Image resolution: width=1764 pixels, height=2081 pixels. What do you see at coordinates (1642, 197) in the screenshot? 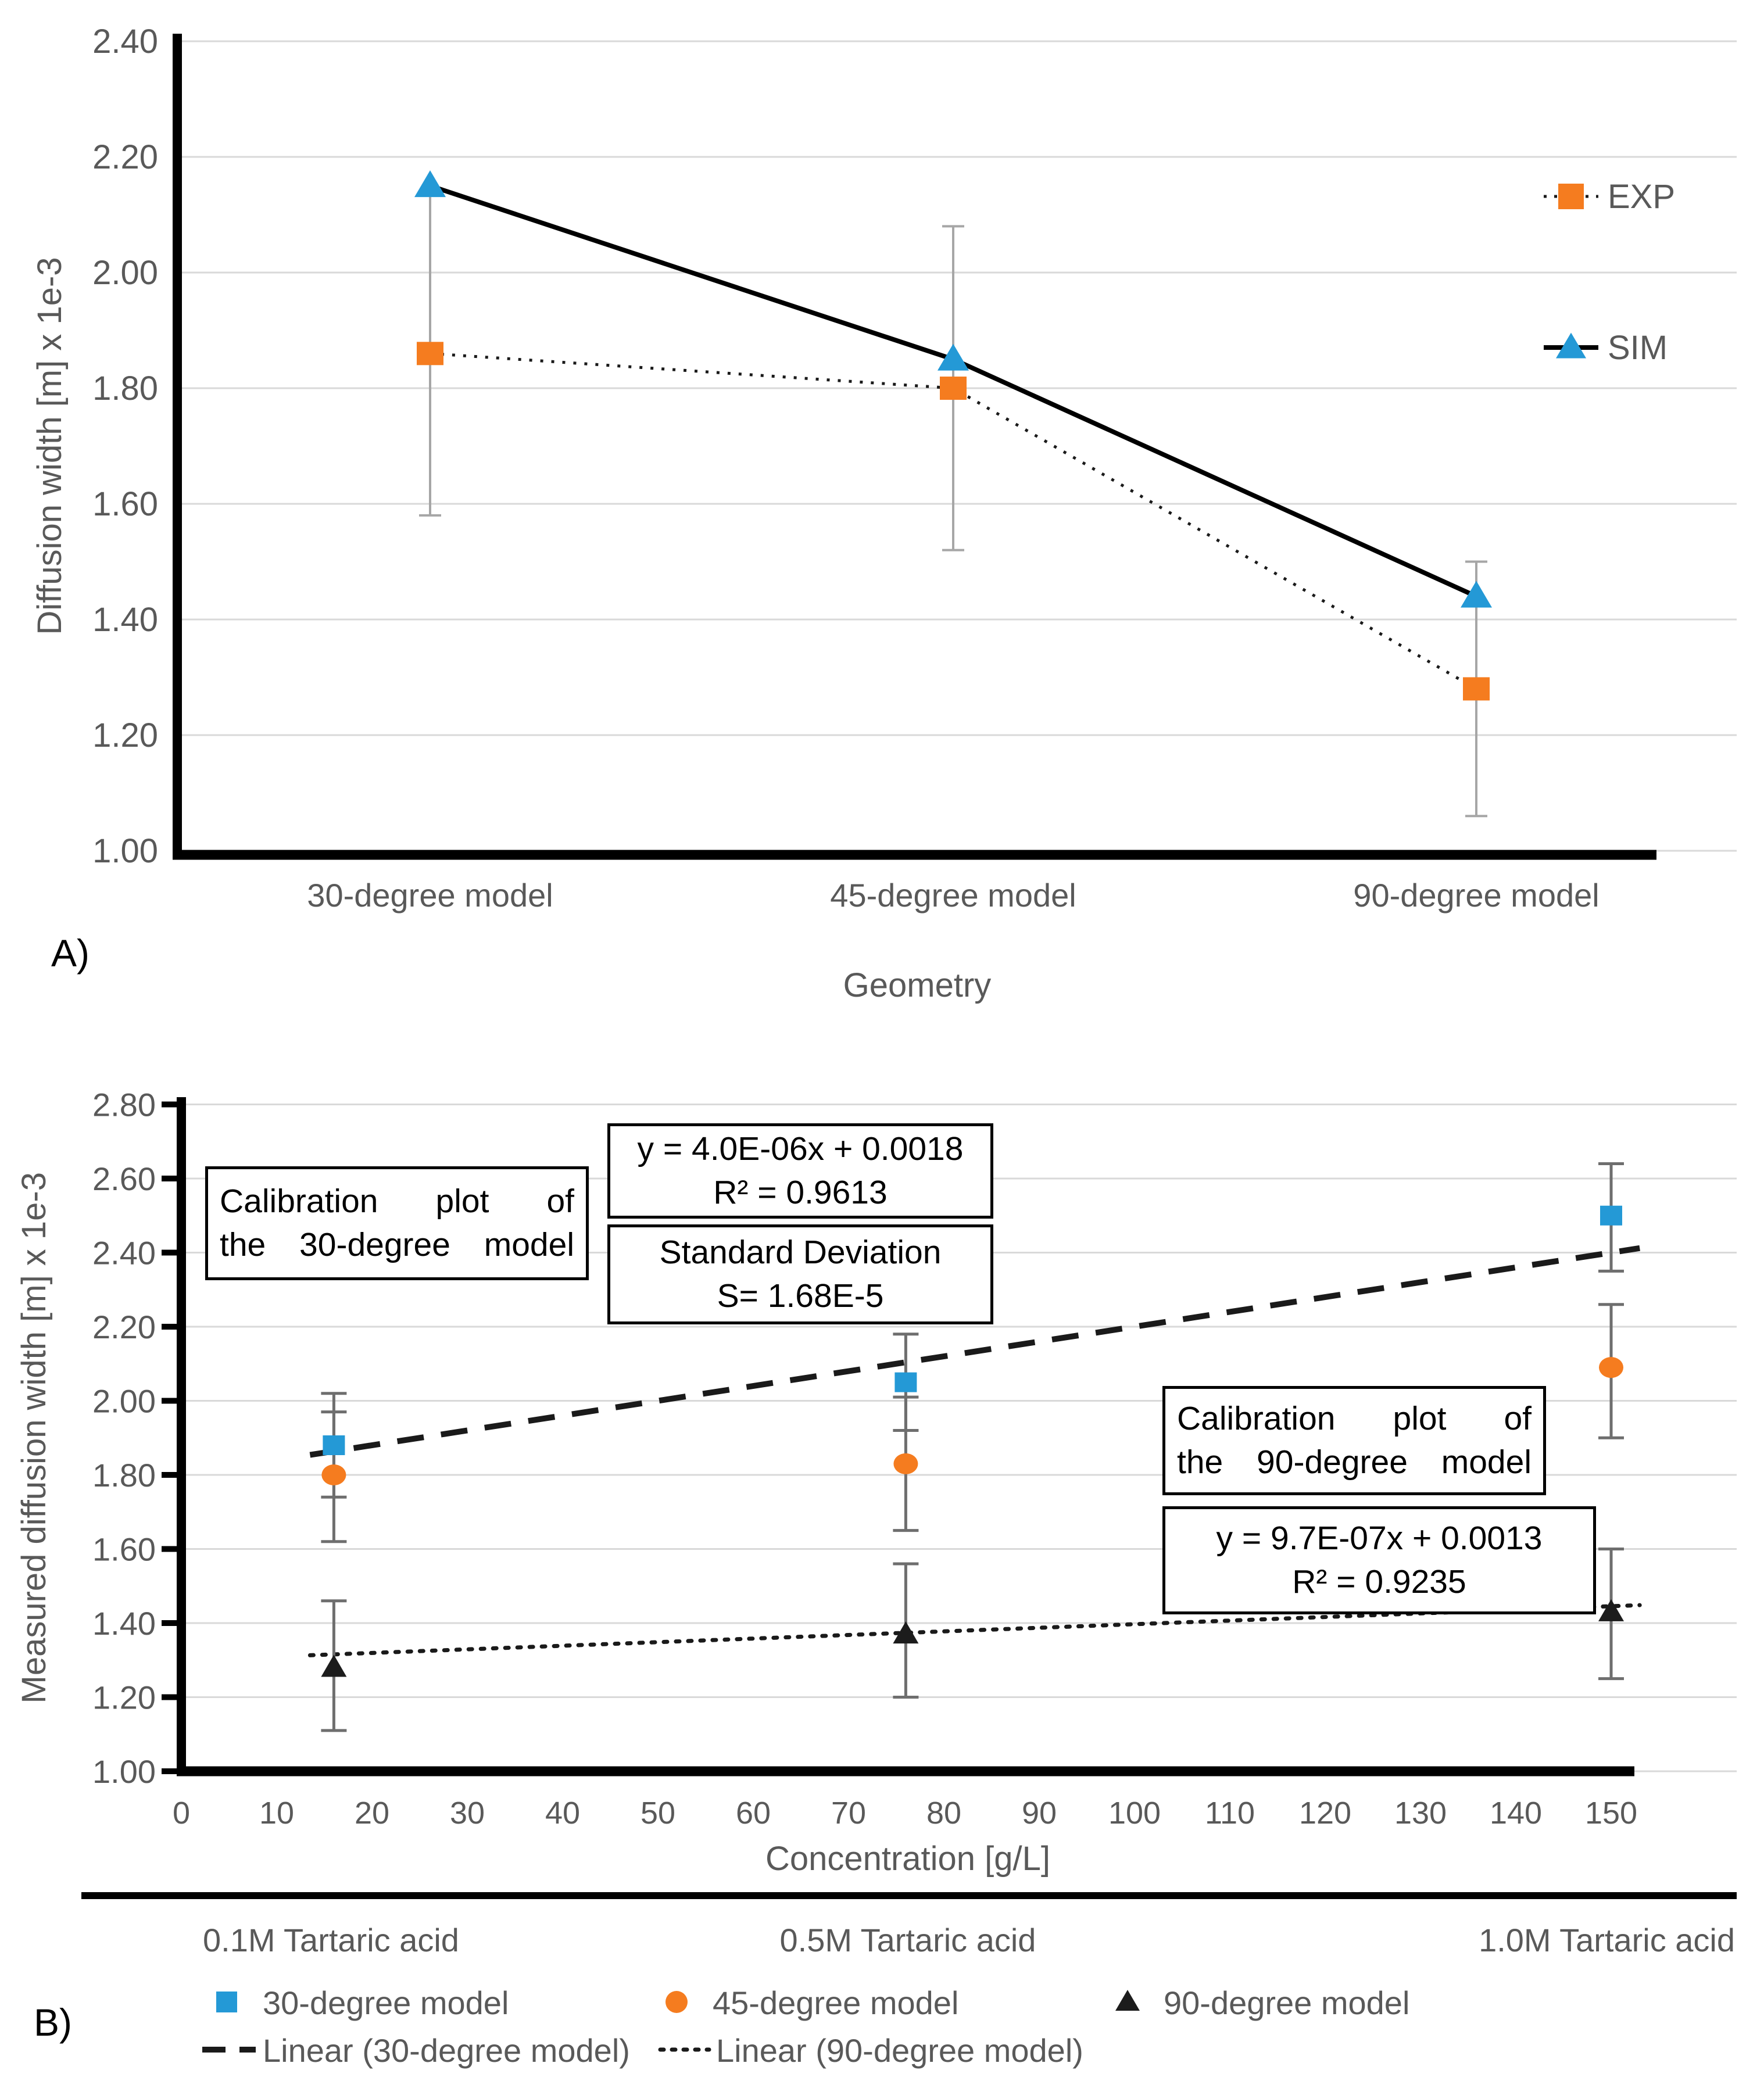
I see `legend-exp-label: EXP` at bounding box center [1642, 197].